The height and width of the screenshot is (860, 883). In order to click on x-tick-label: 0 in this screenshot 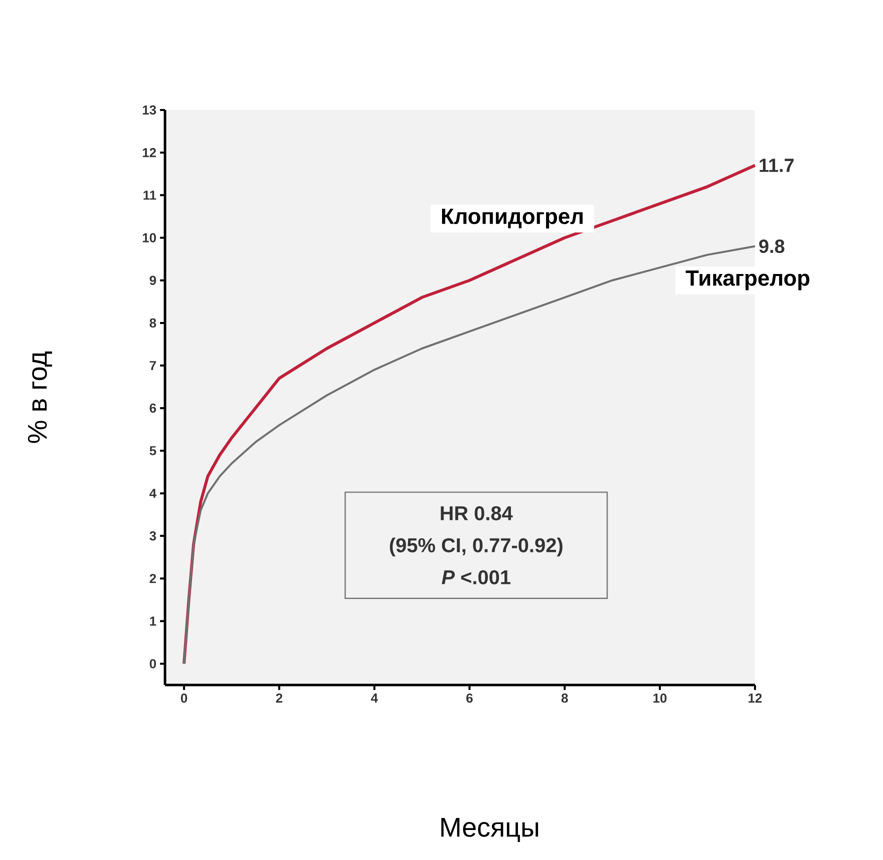, I will do `click(184, 698)`.